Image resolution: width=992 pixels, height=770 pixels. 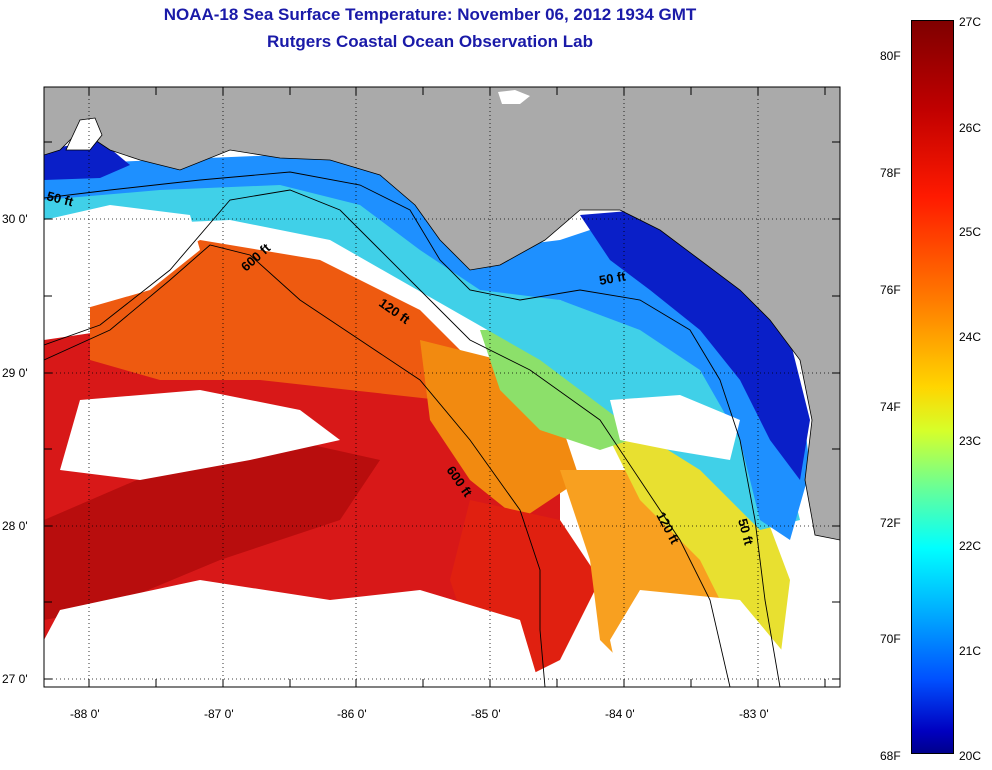 I want to click on lat-label-30: 30 0', so click(x=15, y=219).